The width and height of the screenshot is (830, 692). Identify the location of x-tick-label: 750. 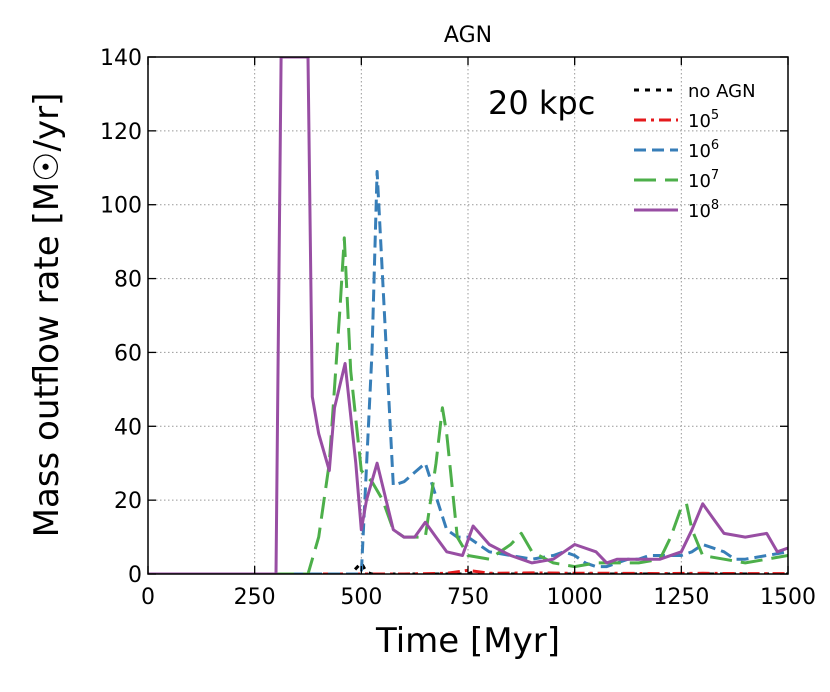
(468, 597).